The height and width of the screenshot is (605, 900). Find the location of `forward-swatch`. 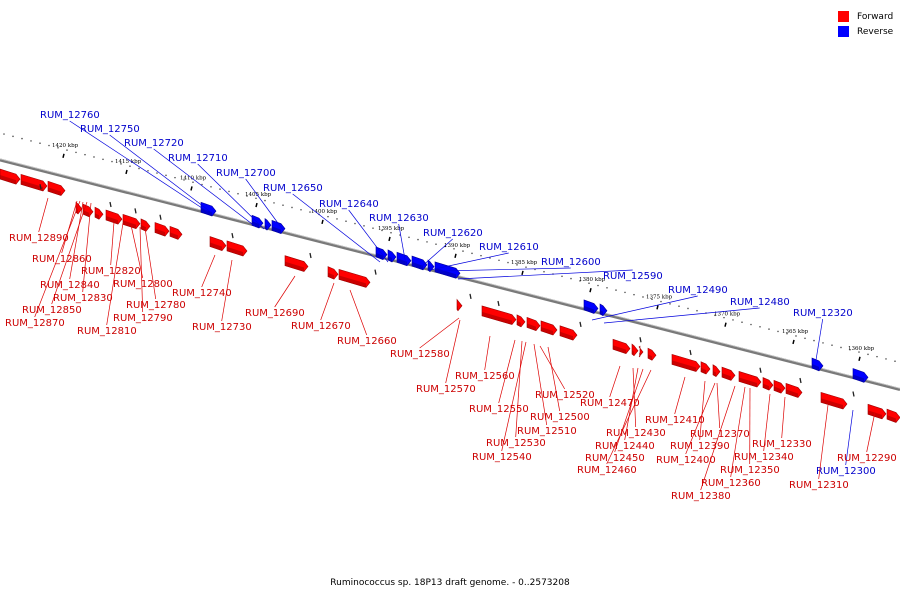

forward-swatch is located at coordinates (843, 16).